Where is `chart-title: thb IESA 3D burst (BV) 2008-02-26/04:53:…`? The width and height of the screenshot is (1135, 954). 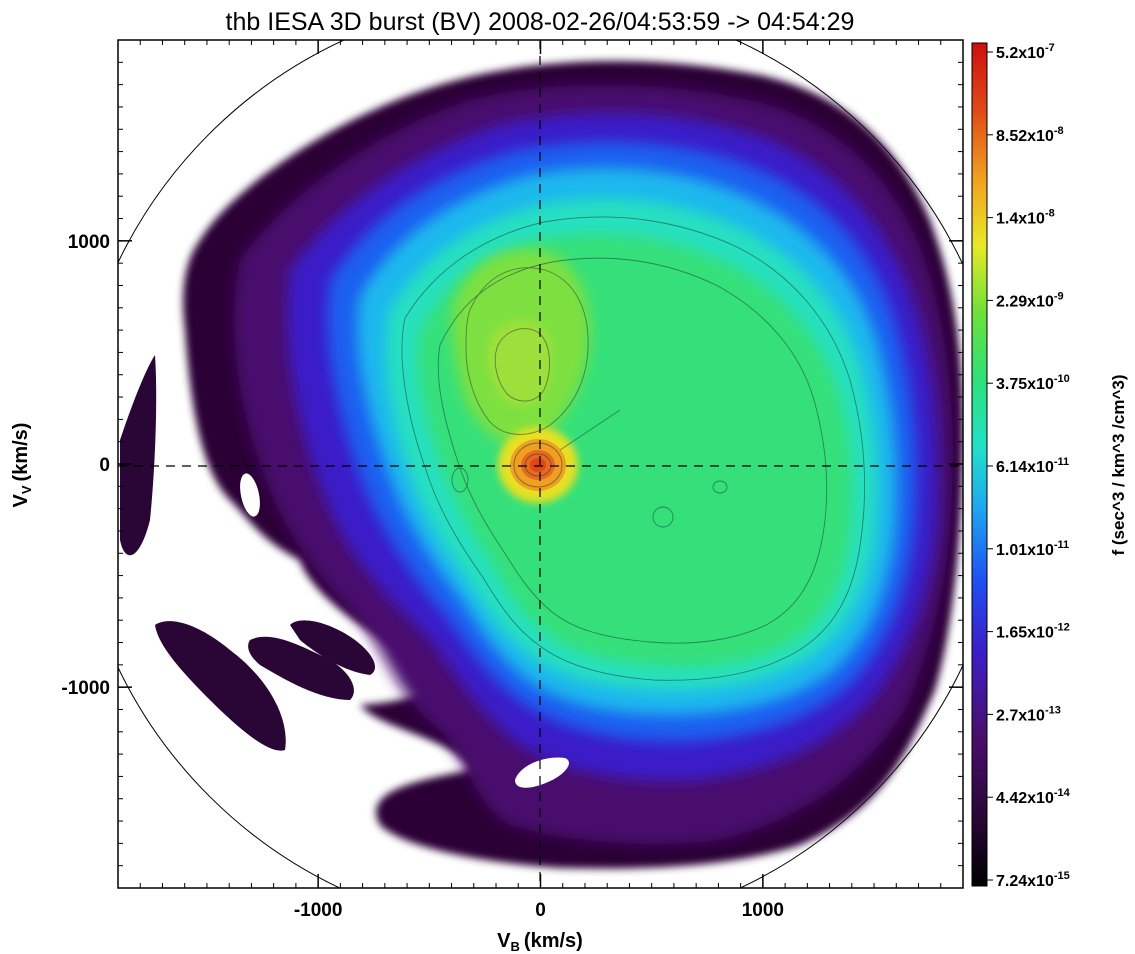 chart-title: thb IESA 3D burst (BV) 2008-02-26/04:53:… is located at coordinates (540, 22).